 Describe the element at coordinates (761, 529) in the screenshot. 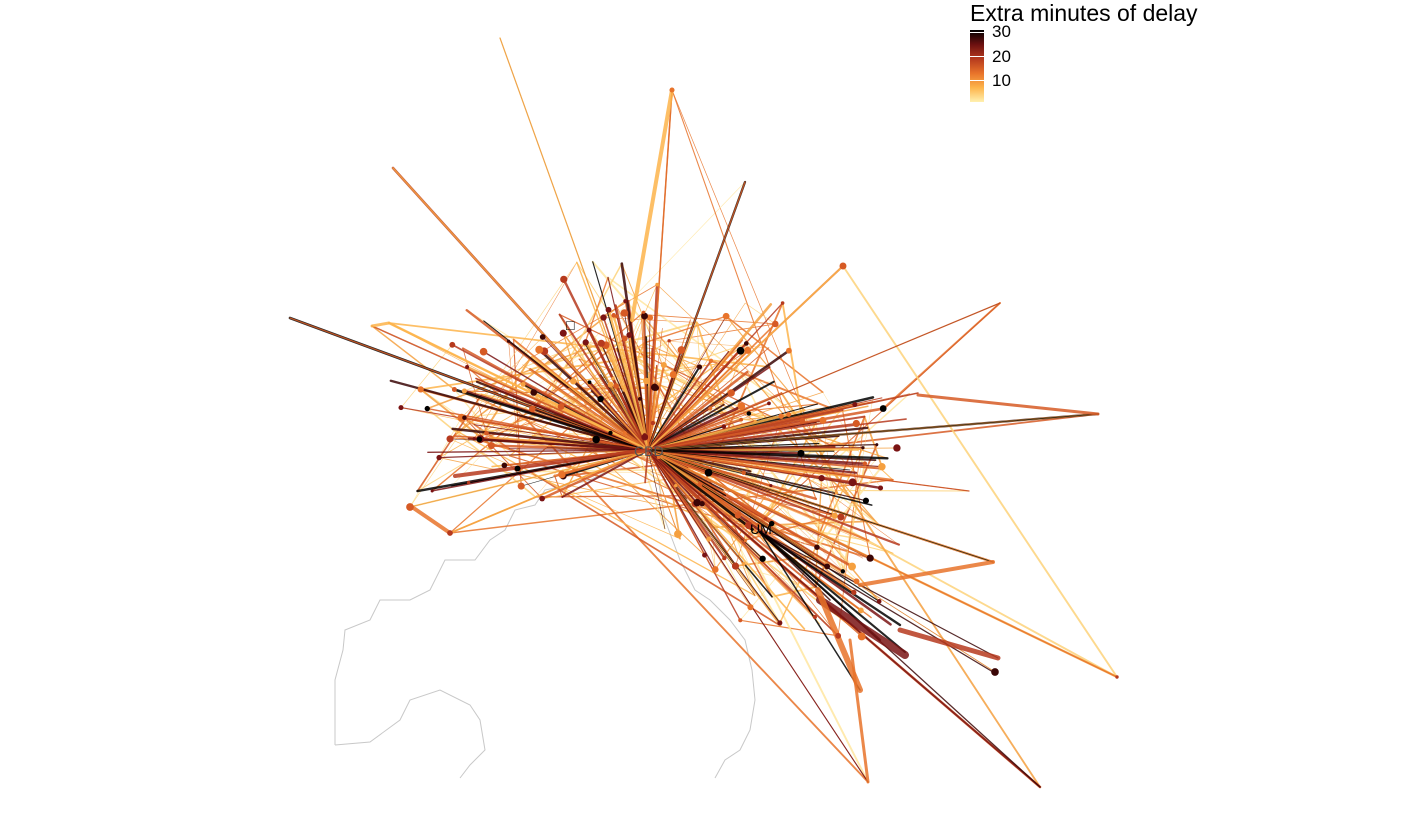

I see `um-label: UM` at that location.